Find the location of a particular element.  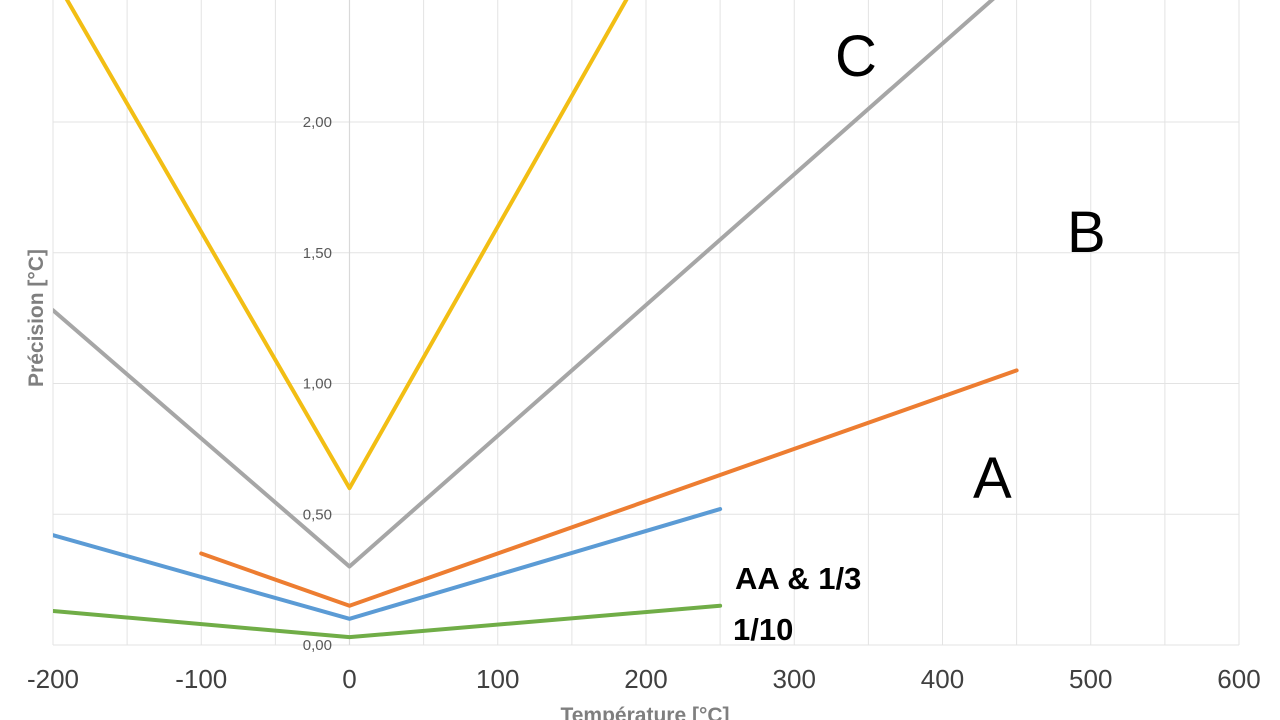

y-tick-labels: 0,000,501,001,502,002,503,003,504,004,50 is located at coordinates (317, 327).